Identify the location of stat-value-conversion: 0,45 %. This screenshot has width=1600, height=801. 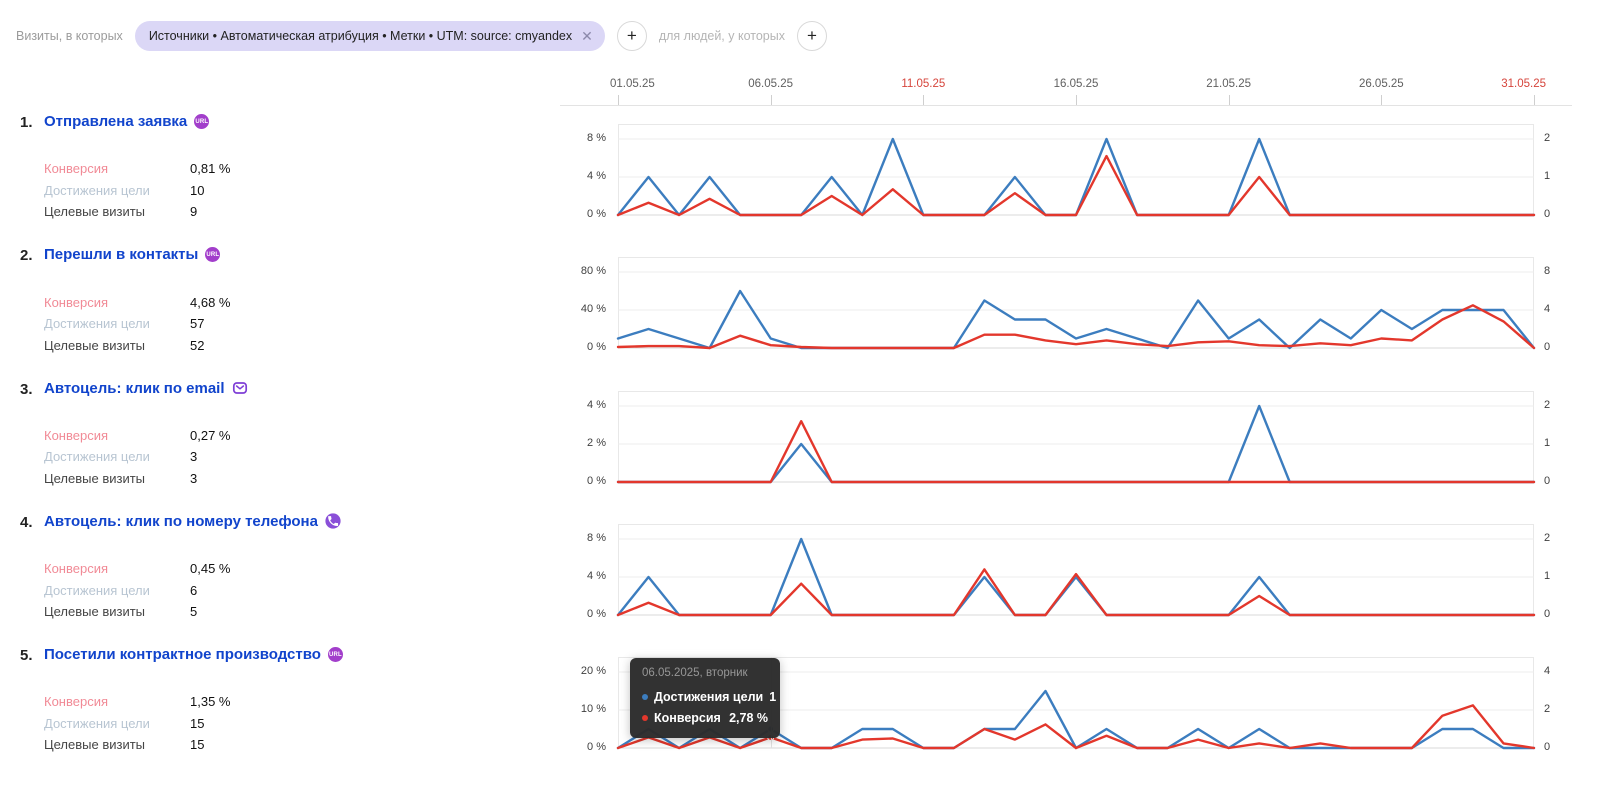
(210, 569).